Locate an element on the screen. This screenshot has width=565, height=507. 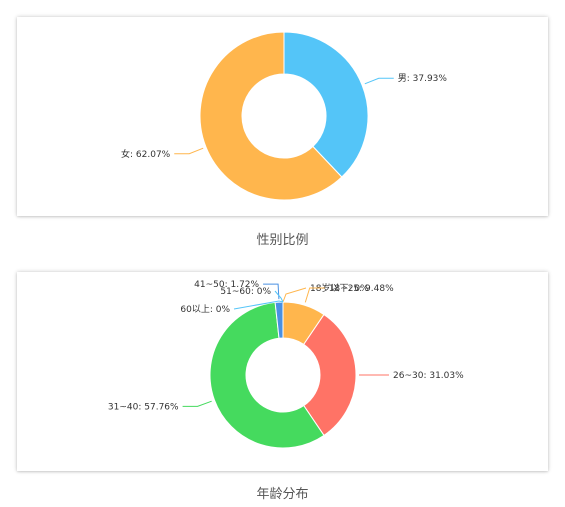
data-label-x-1: 男: 37.93% is located at coordinates (423, 78).